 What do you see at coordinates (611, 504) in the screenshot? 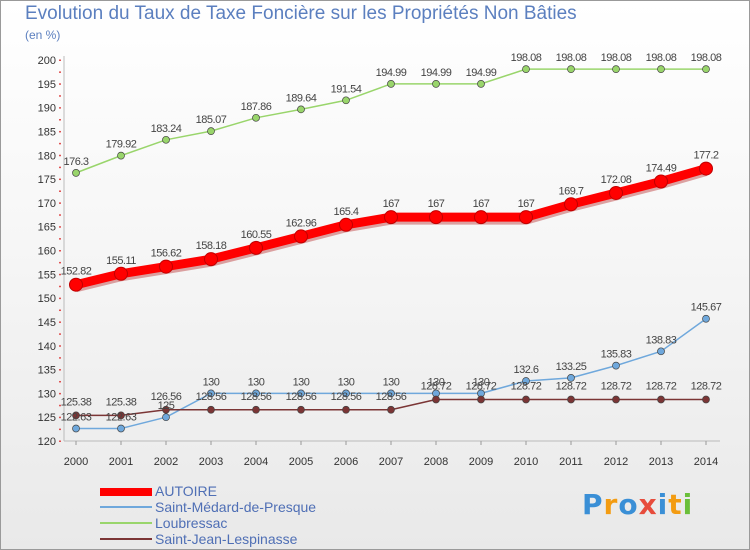
I see `logo-letter: r` at bounding box center [611, 504].